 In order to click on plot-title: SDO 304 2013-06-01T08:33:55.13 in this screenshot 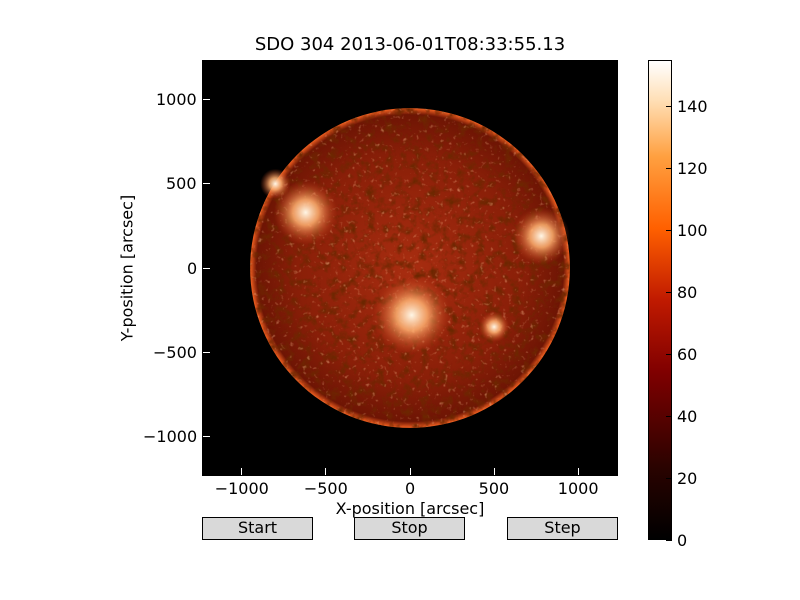, I will do `click(410, 44)`.